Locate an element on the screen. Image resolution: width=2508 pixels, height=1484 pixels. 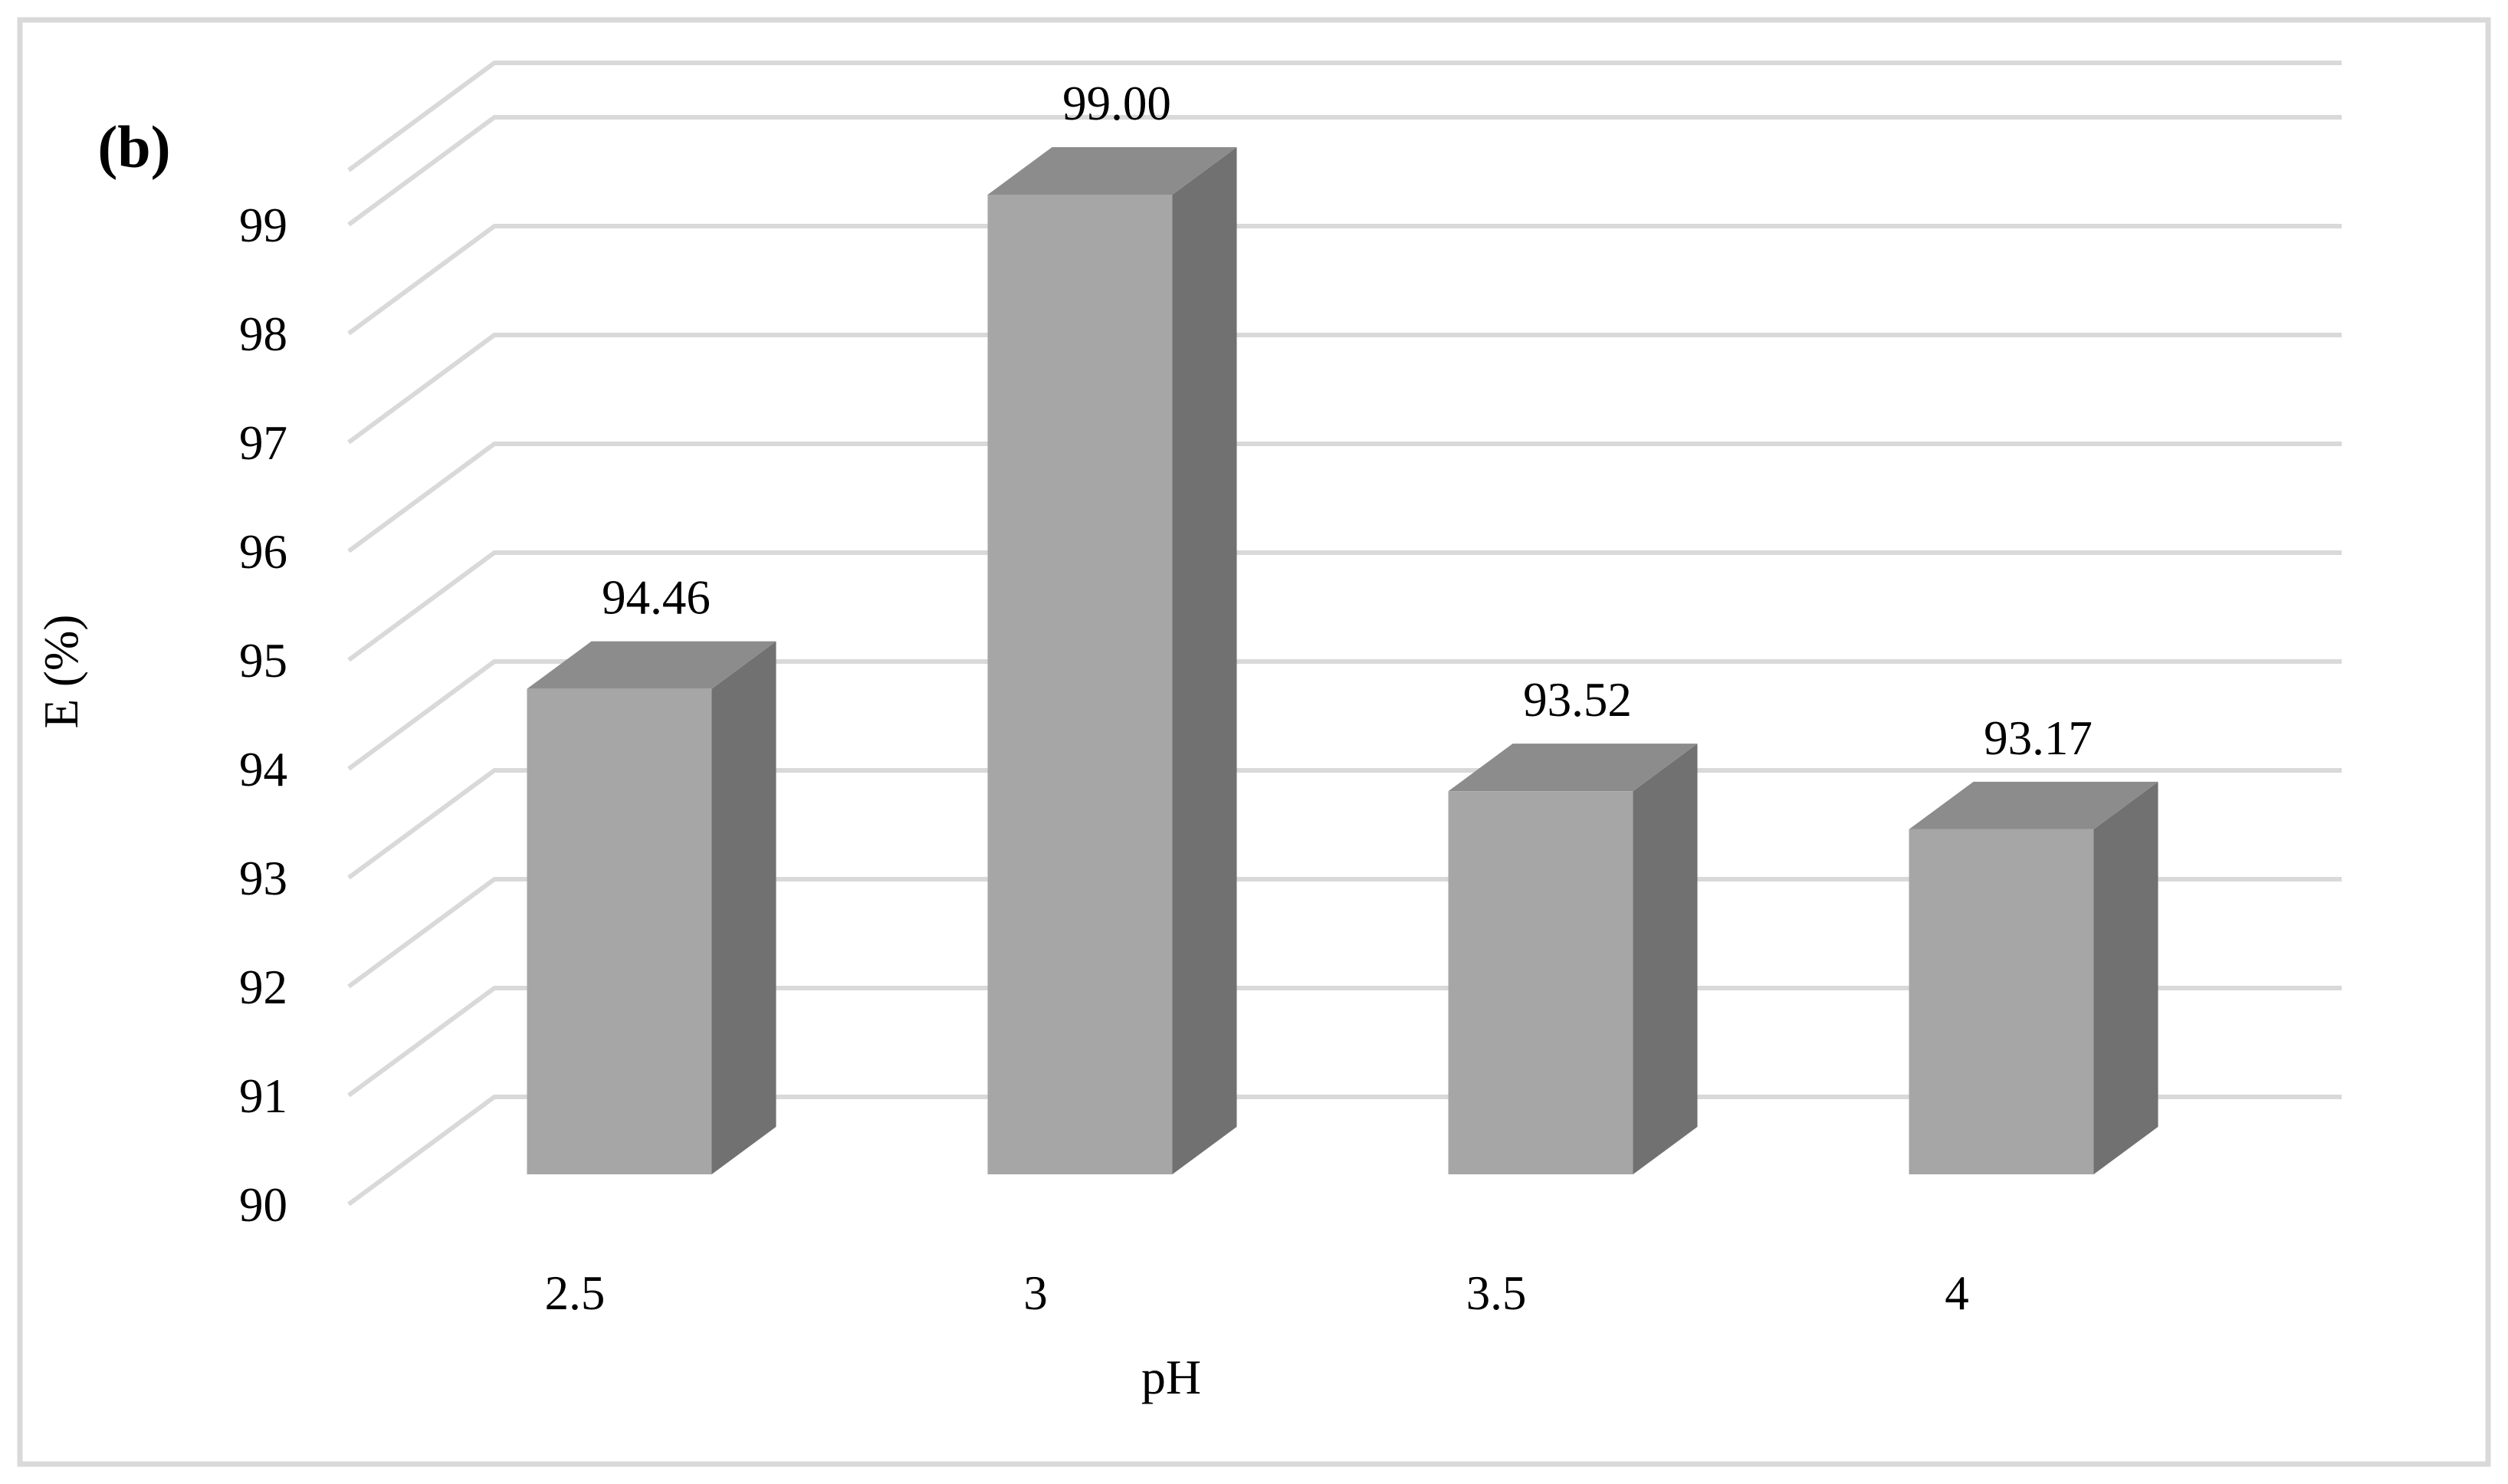
y-tick-label: 90 is located at coordinates (263, 1205).